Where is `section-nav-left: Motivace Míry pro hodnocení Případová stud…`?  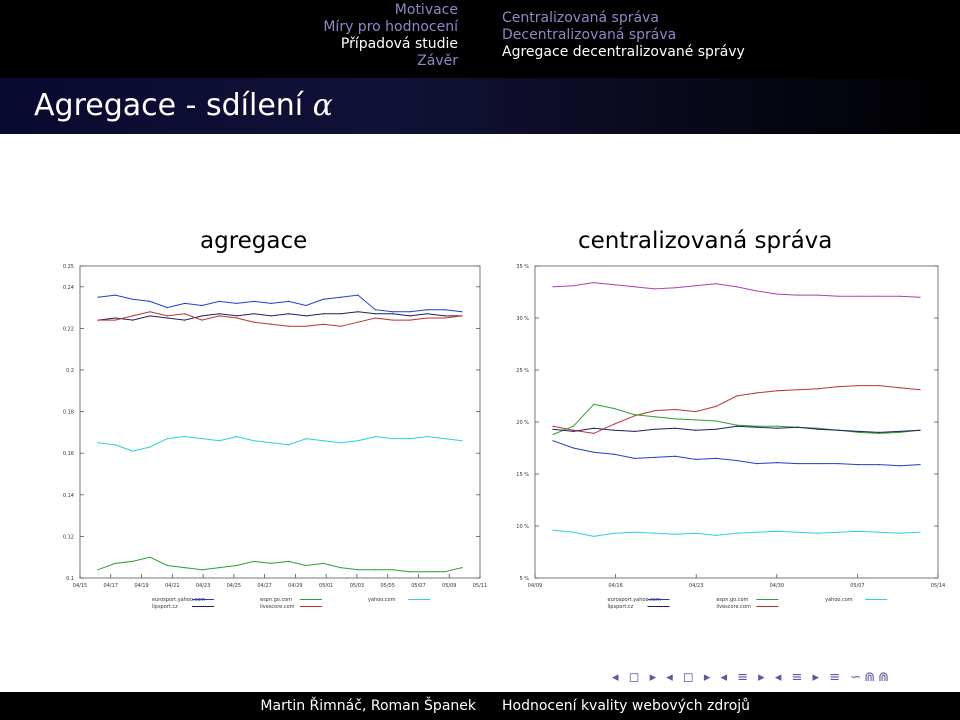
section-nav-left: Motivace Míry pro hodnocení Případová stud… is located at coordinates (390, 36).